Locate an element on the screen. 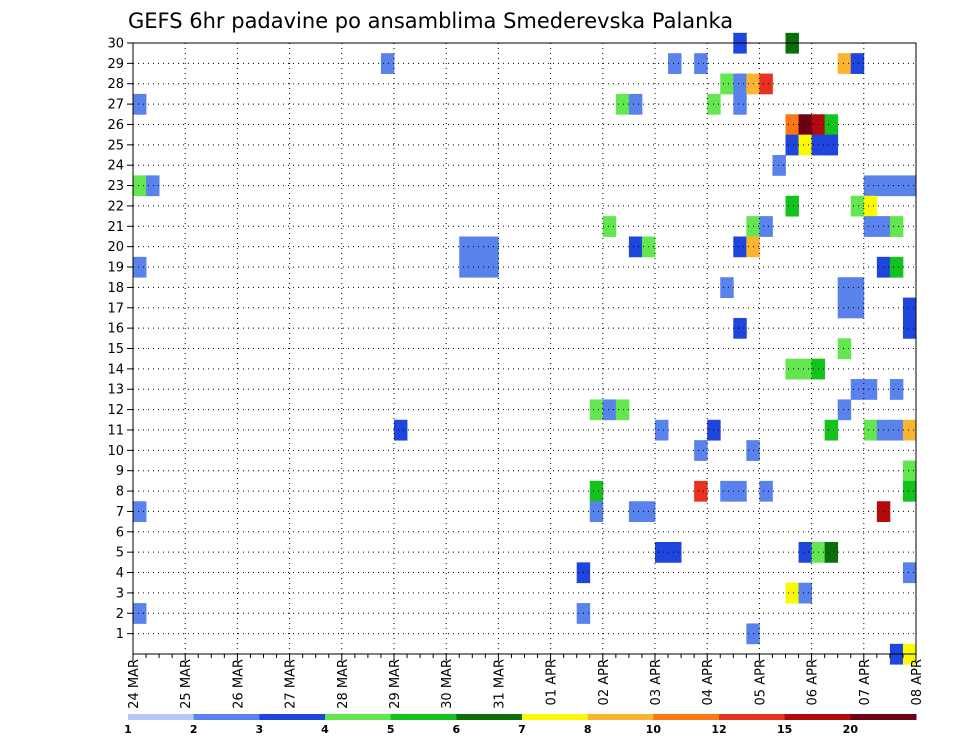 This screenshot has height=742, width=960. x-tick-label: 31 MAR is located at coordinates (499, 684).